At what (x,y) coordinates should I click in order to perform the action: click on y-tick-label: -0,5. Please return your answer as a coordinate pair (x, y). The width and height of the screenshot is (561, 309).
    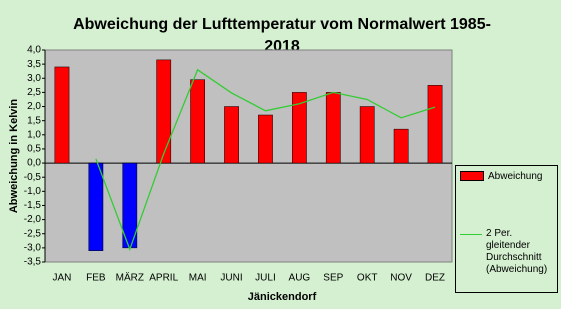
    Looking at the image, I should click on (33, 177).